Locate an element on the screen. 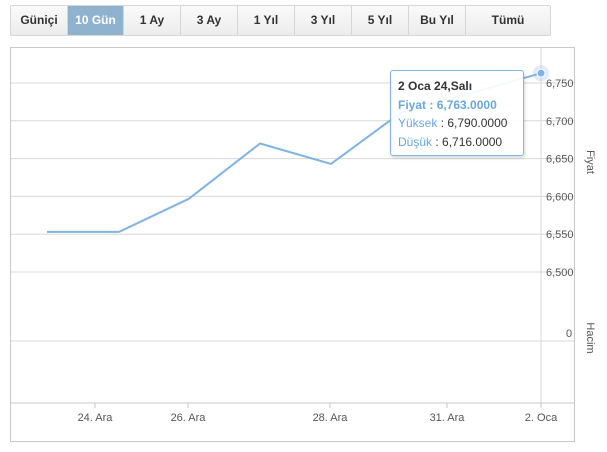 The height and width of the screenshot is (452, 607). volume-tick-label: 0 is located at coordinates (569, 334).